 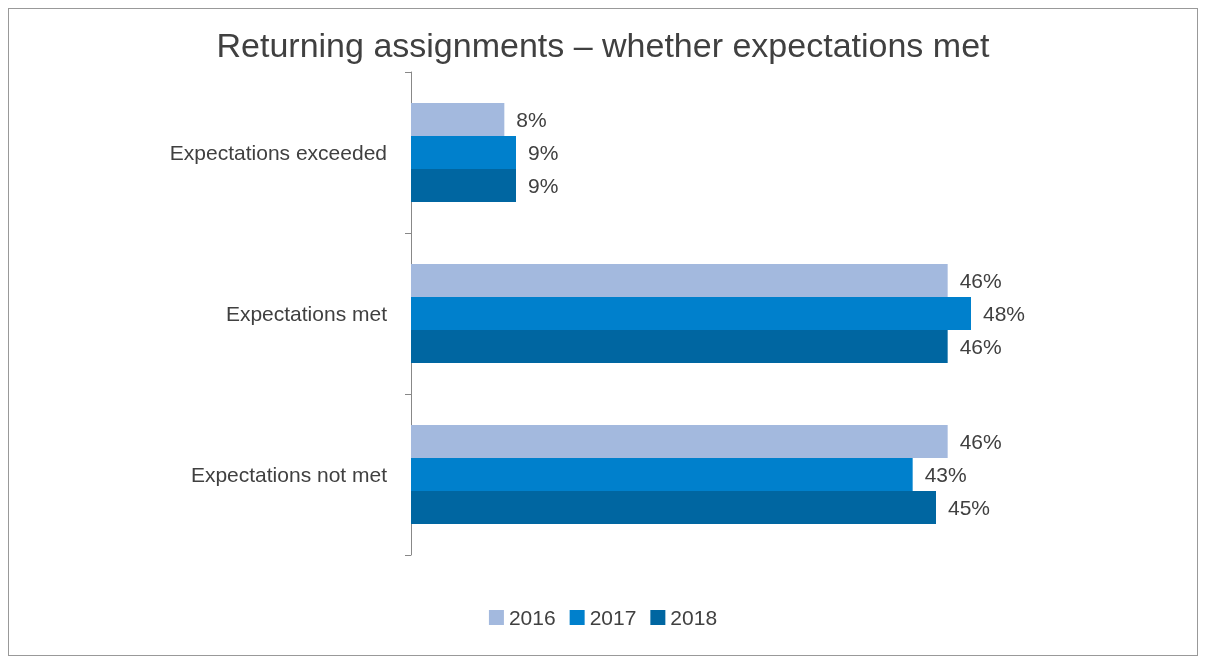 I want to click on data-label: 48%, so click(x=1004, y=313).